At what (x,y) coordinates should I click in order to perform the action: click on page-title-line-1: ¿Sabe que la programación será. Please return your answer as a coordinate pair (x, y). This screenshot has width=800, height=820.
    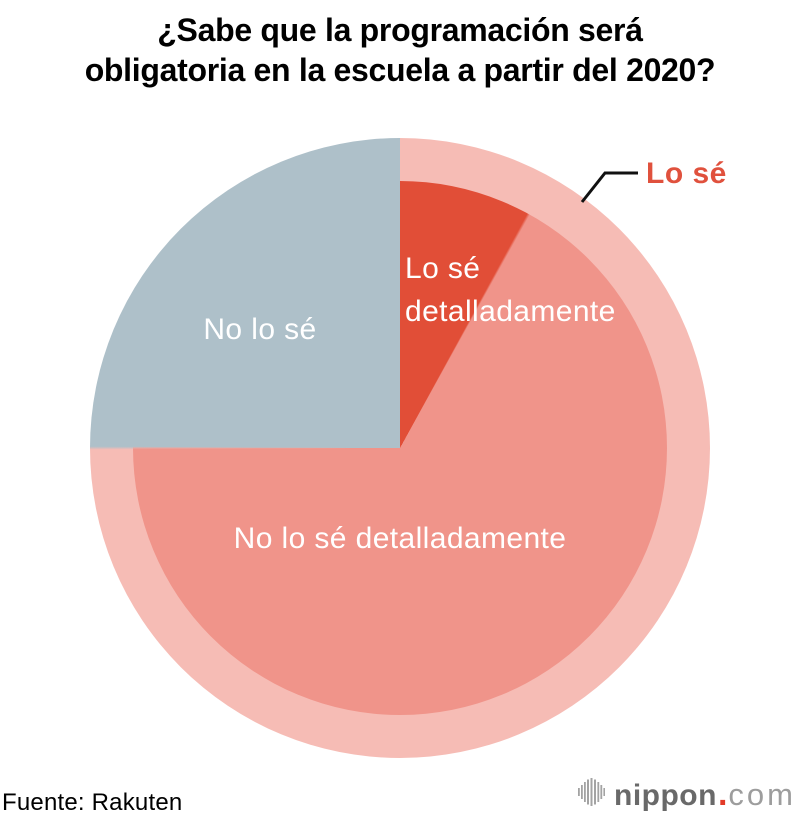
    Looking at the image, I should click on (400, 30).